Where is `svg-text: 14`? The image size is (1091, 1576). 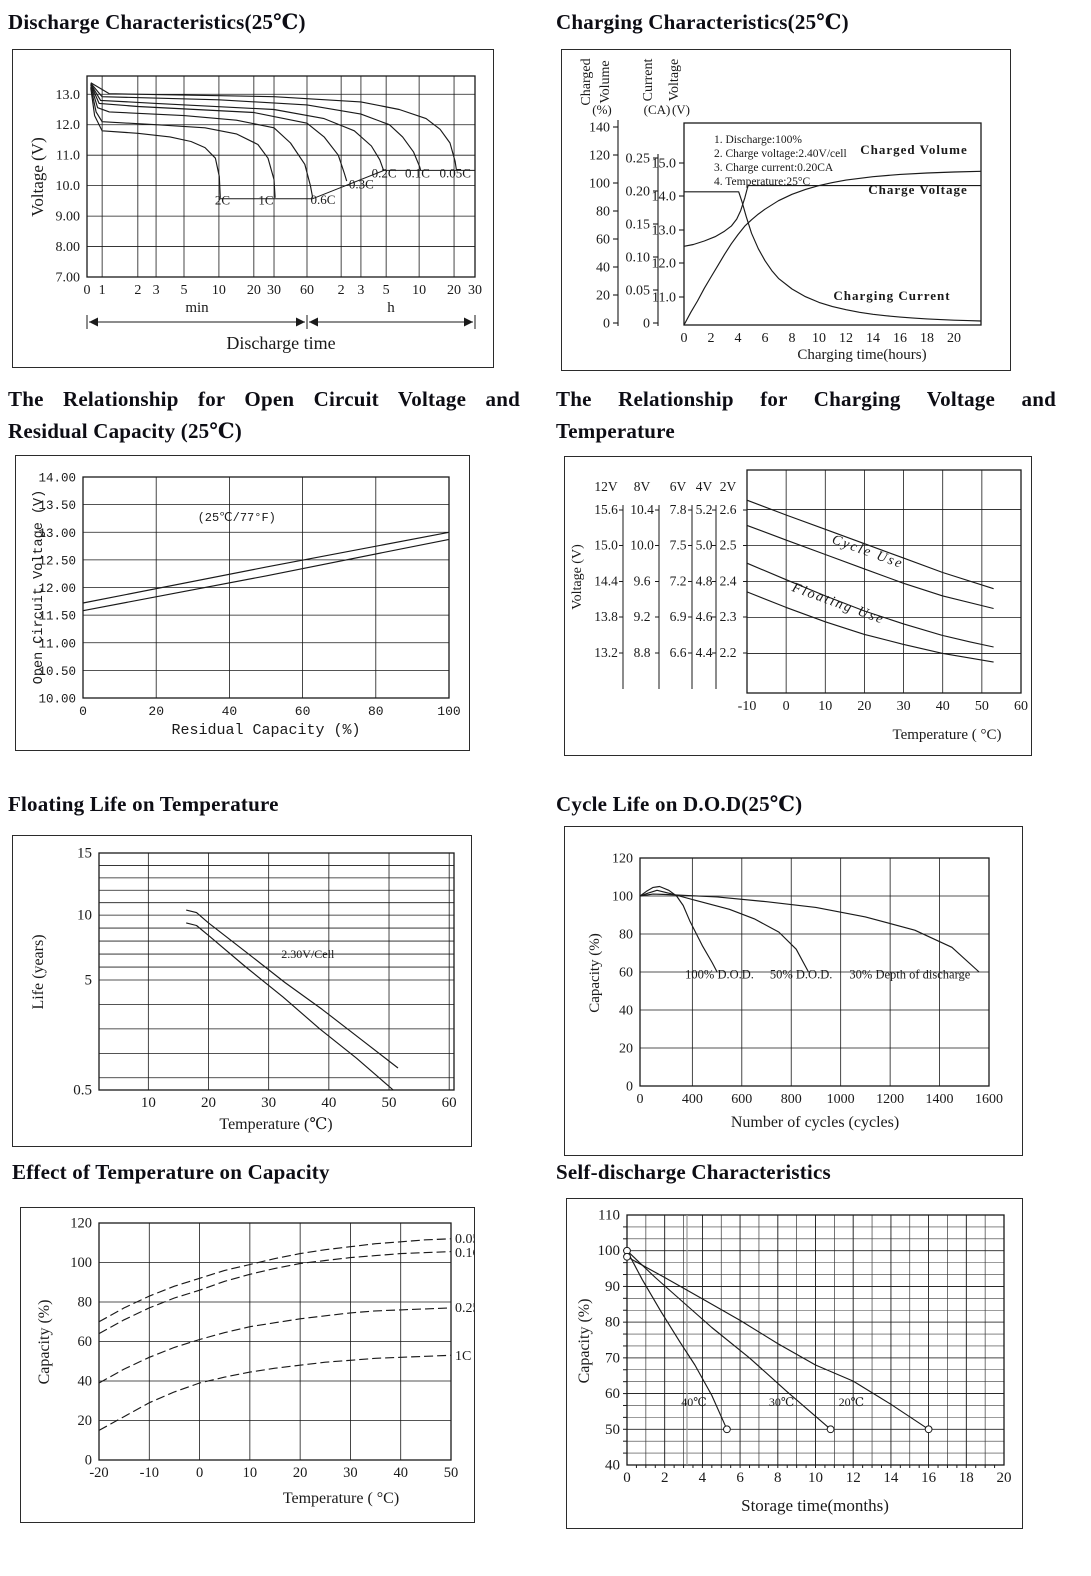 svg-text: 14 is located at coordinates (891, 1478).